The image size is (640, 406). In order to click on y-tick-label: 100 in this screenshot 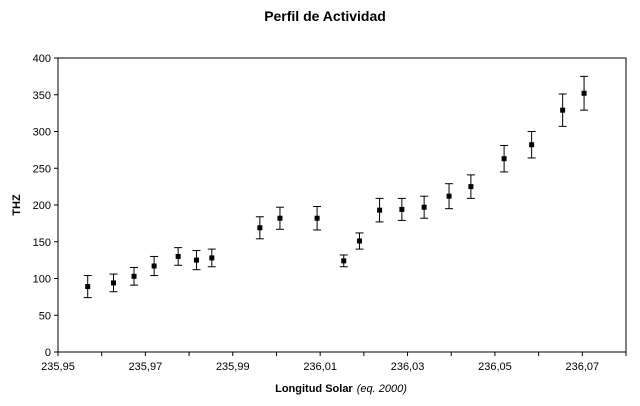, I will do `click(42, 280)`.